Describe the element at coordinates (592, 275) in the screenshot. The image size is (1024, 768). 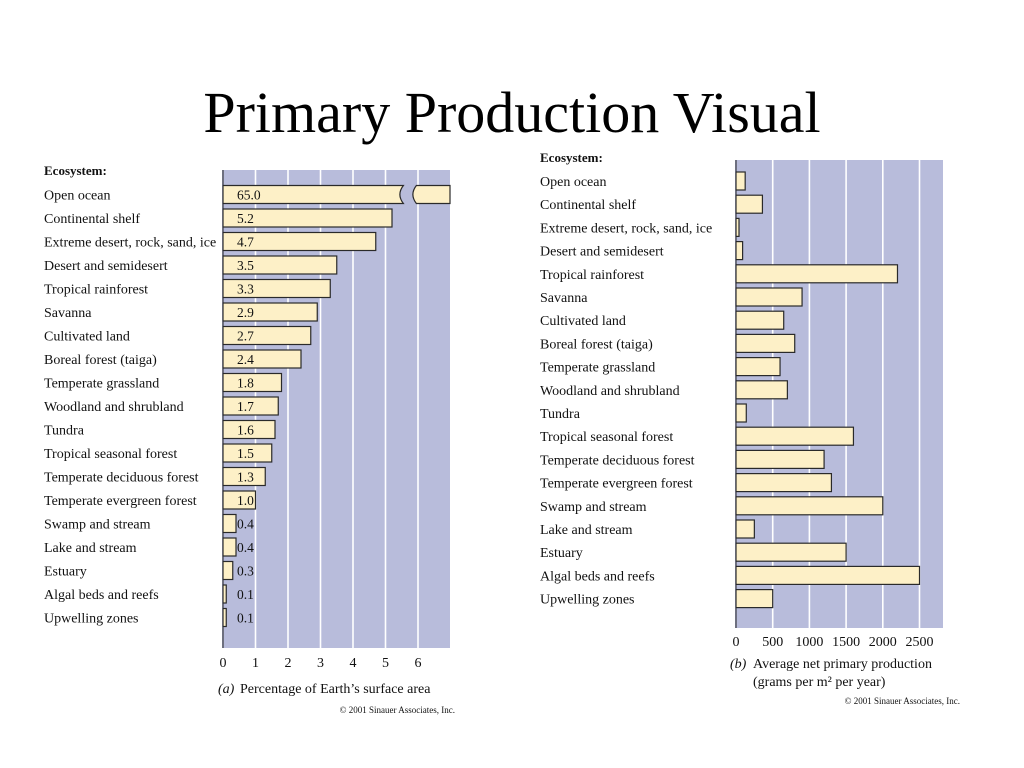
I see `chart-b-category-label: Tropical rainforest` at that location.